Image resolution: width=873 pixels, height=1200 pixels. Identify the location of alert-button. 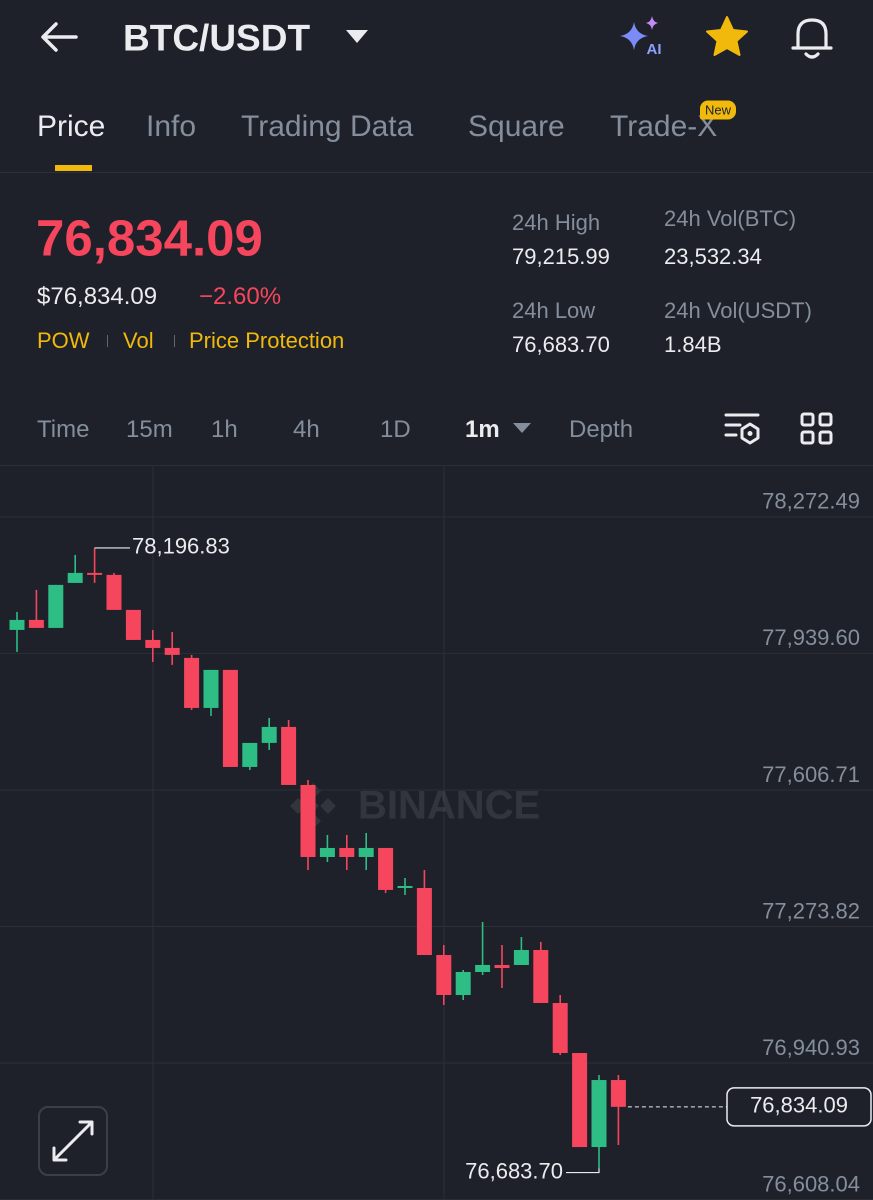
(812, 37).